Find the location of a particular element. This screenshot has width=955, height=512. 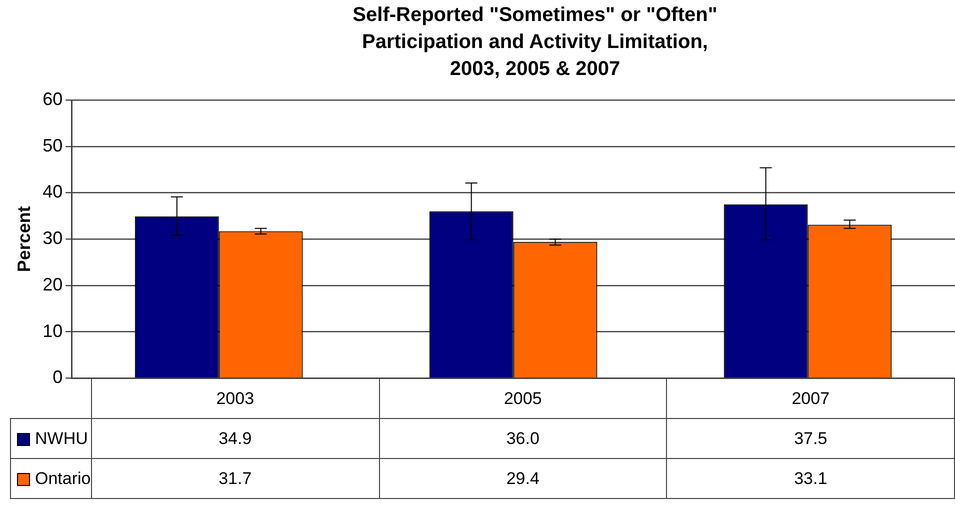

y-tick-label: 50 is located at coordinates (52, 145).